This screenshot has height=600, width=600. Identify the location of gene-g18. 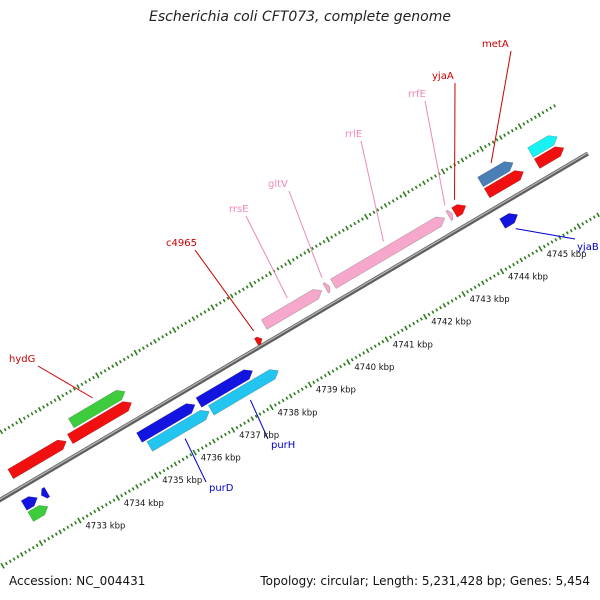
(509, 221).